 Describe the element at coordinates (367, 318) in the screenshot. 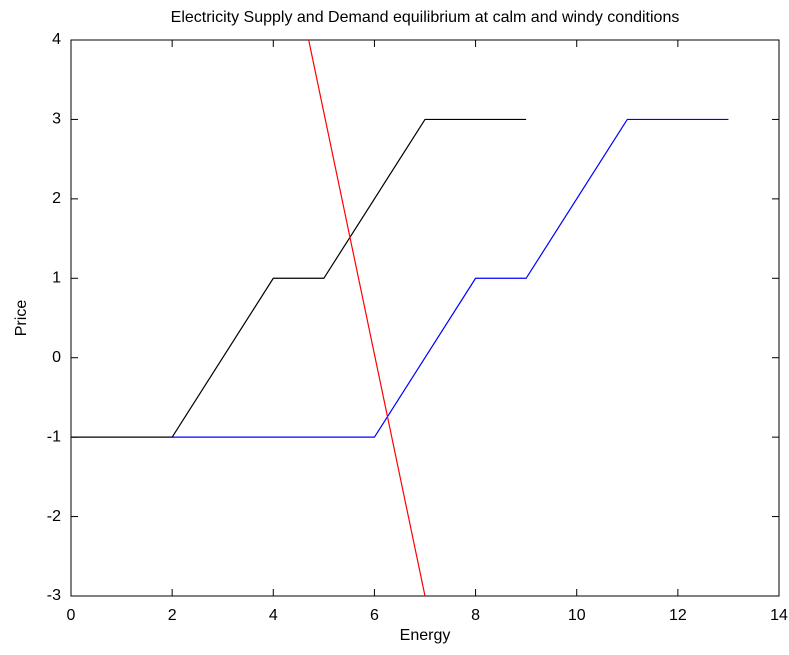

I see `series-line` at that location.